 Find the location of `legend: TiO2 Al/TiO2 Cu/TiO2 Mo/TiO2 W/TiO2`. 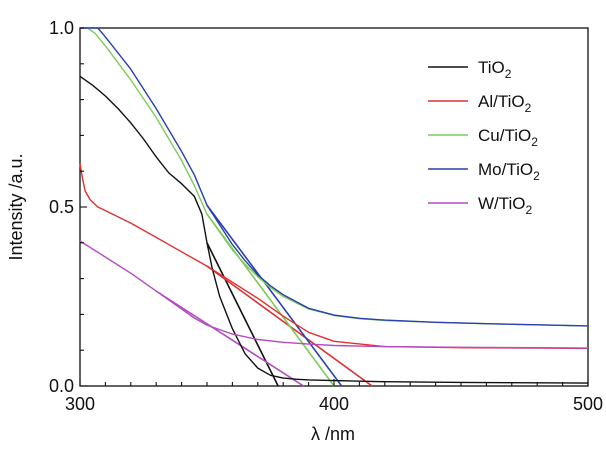

legend: TiO2 Al/TiO2 Cu/TiO2 Mo/TiO2 W/TiO2 is located at coordinates (484, 137).